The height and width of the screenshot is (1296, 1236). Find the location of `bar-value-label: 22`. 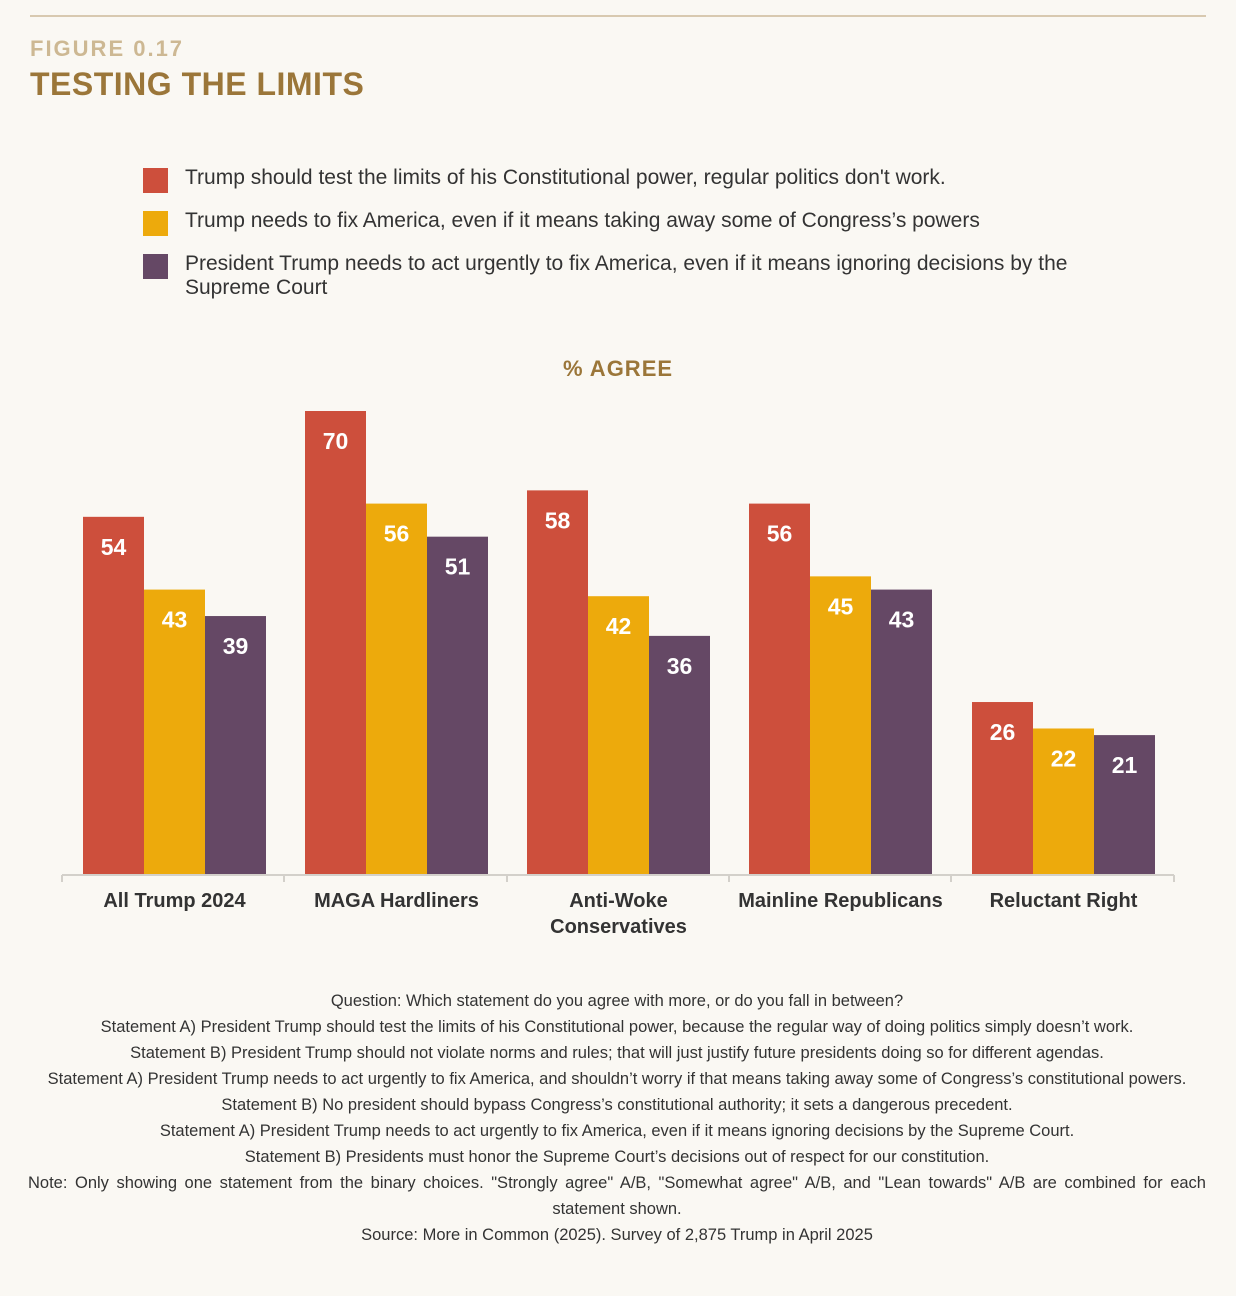

bar-value-label: 22 is located at coordinates (1064, 758).